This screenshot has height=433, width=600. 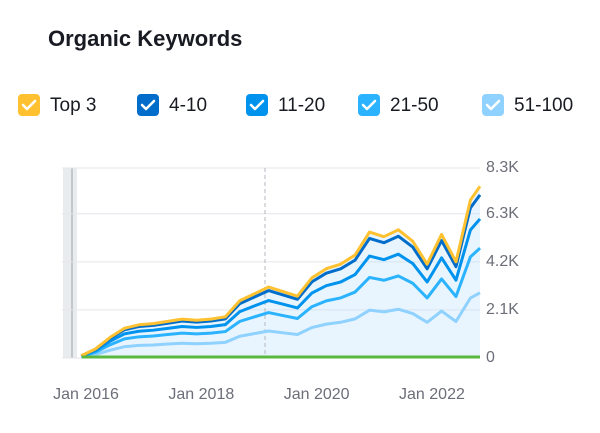 I want to click on legend-label: 21-50, so click(x=414, y=105).